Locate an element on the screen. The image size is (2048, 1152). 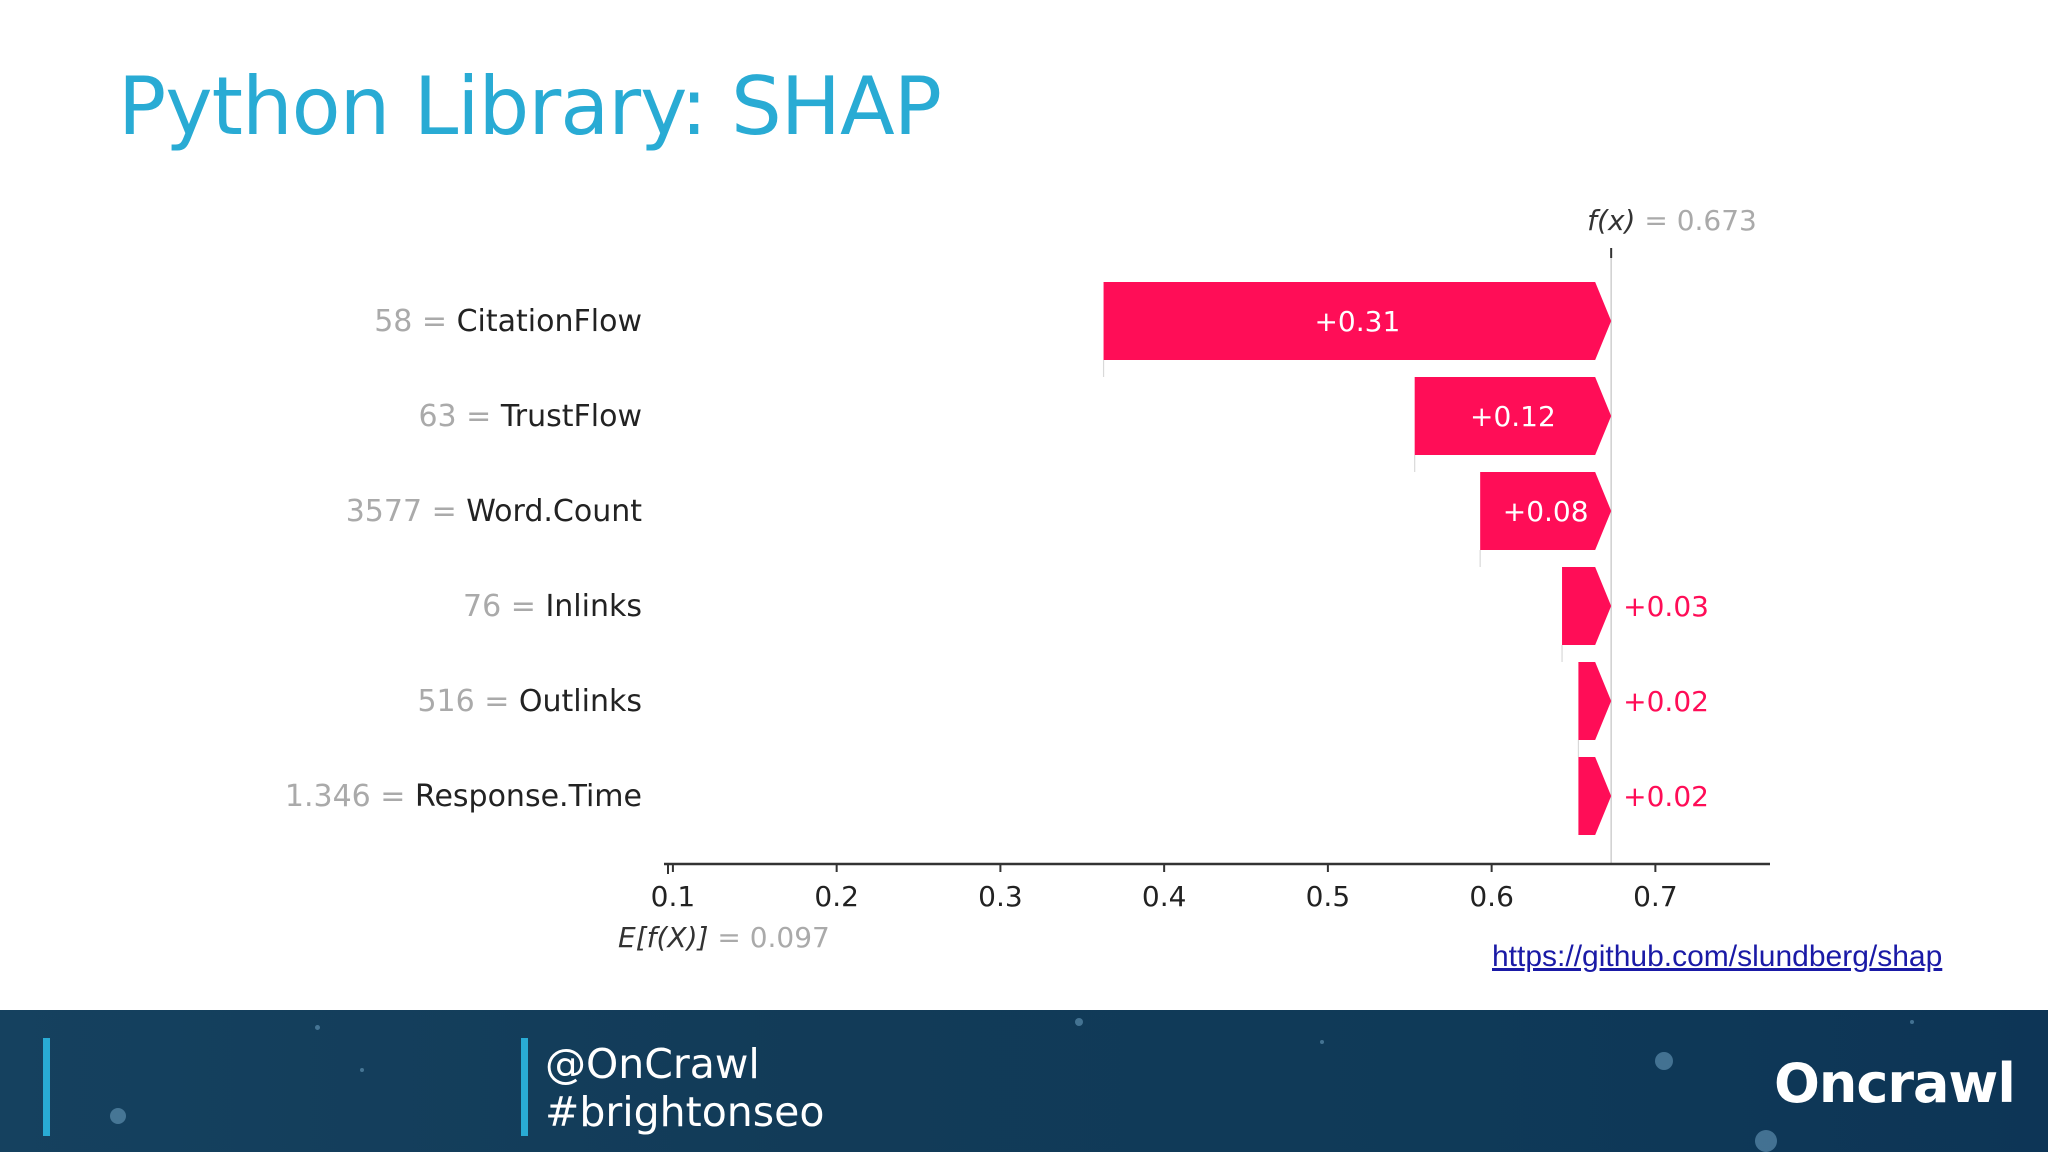
waterfall-bar-trustflow is located at coordinates (1513, 416).